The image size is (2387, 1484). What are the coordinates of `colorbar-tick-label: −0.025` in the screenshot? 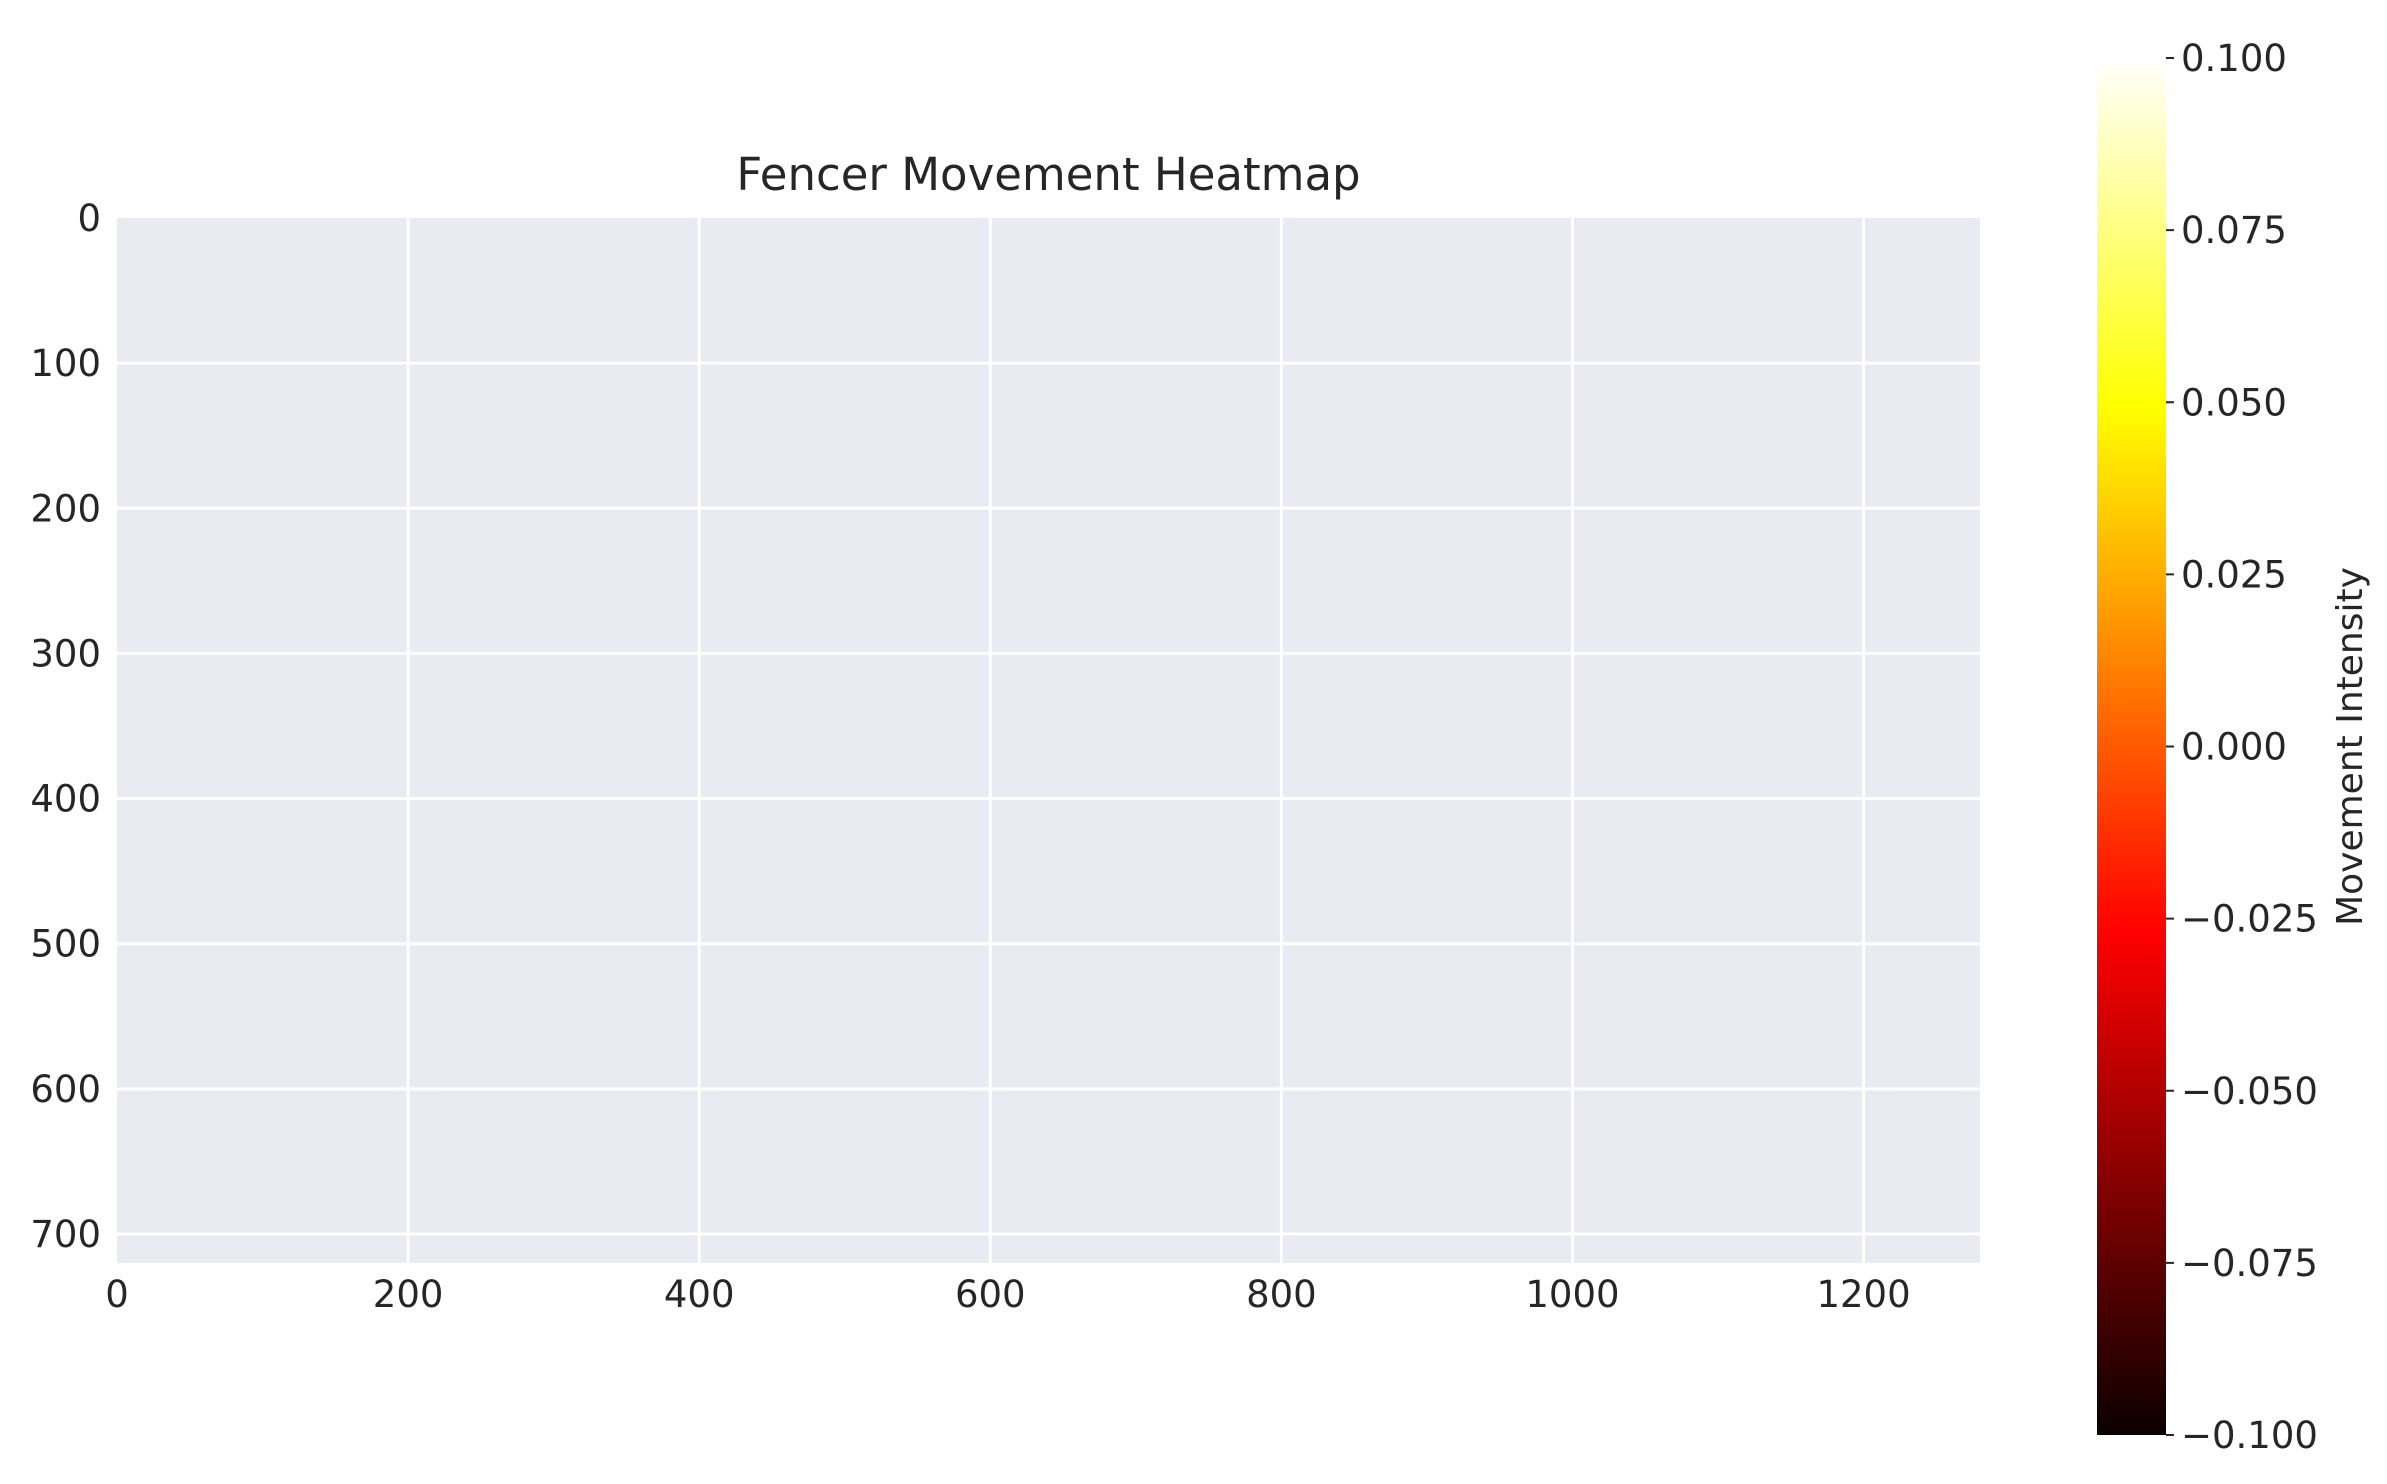 It's located at (2249, 919).